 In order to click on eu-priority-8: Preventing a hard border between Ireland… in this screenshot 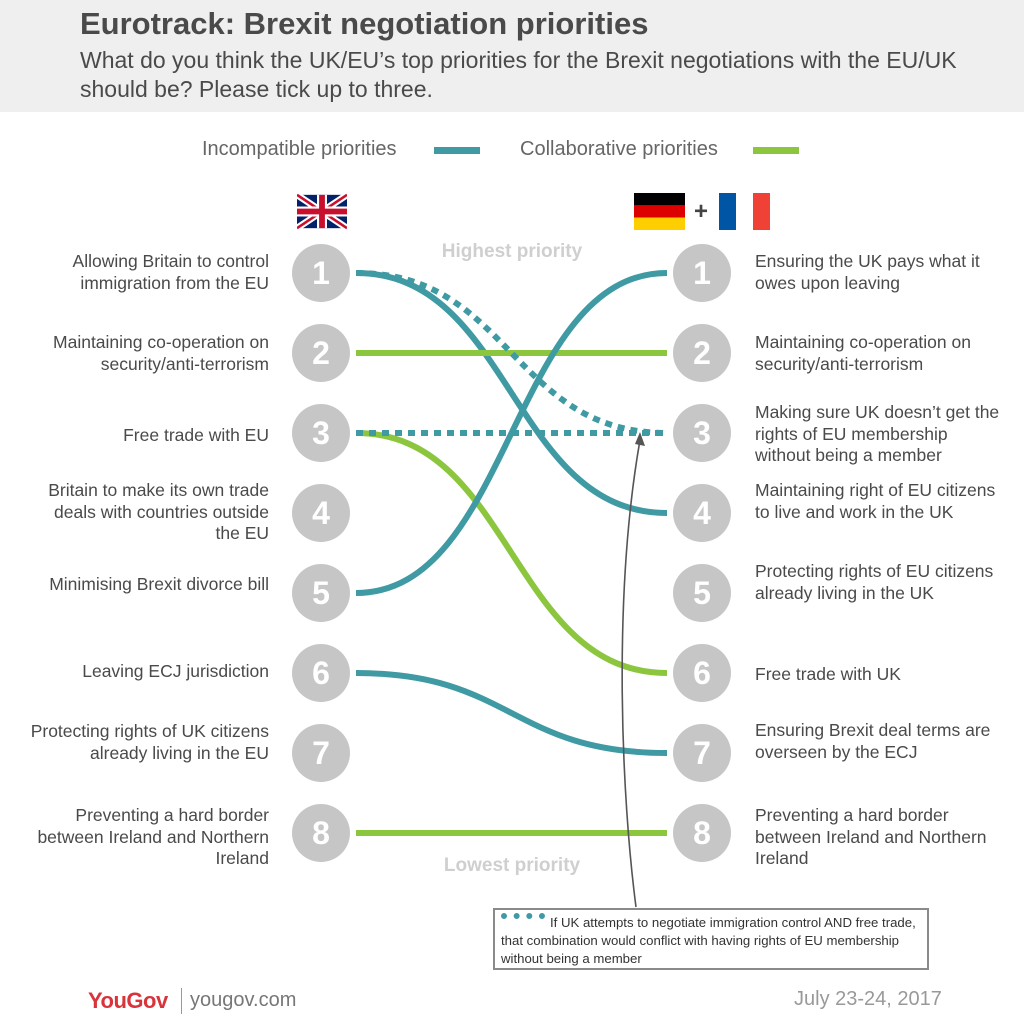, I will do `click(871, 836)`.